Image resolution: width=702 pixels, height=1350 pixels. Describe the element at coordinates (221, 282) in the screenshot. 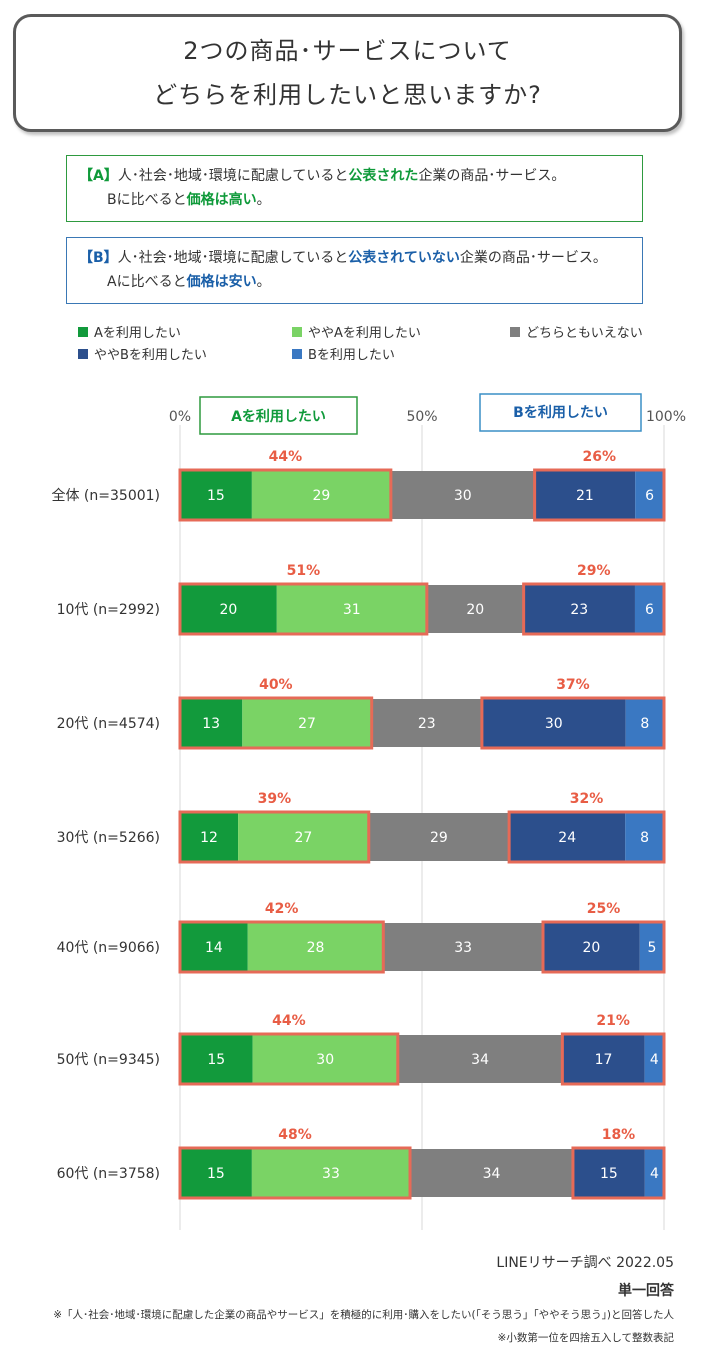

I see `option-b-line2-highlight: 価格は安い` at that location.